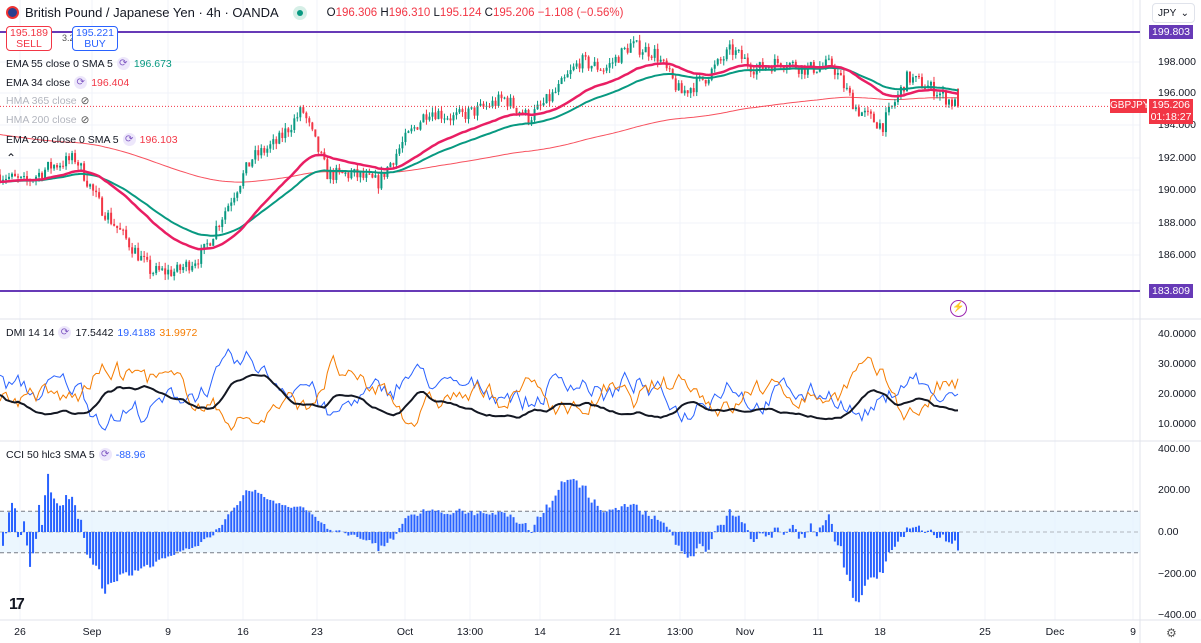 Image resolution: width=1201 pixels, height=643 pixels. I want to click on flag-icon, so click(12, 12).